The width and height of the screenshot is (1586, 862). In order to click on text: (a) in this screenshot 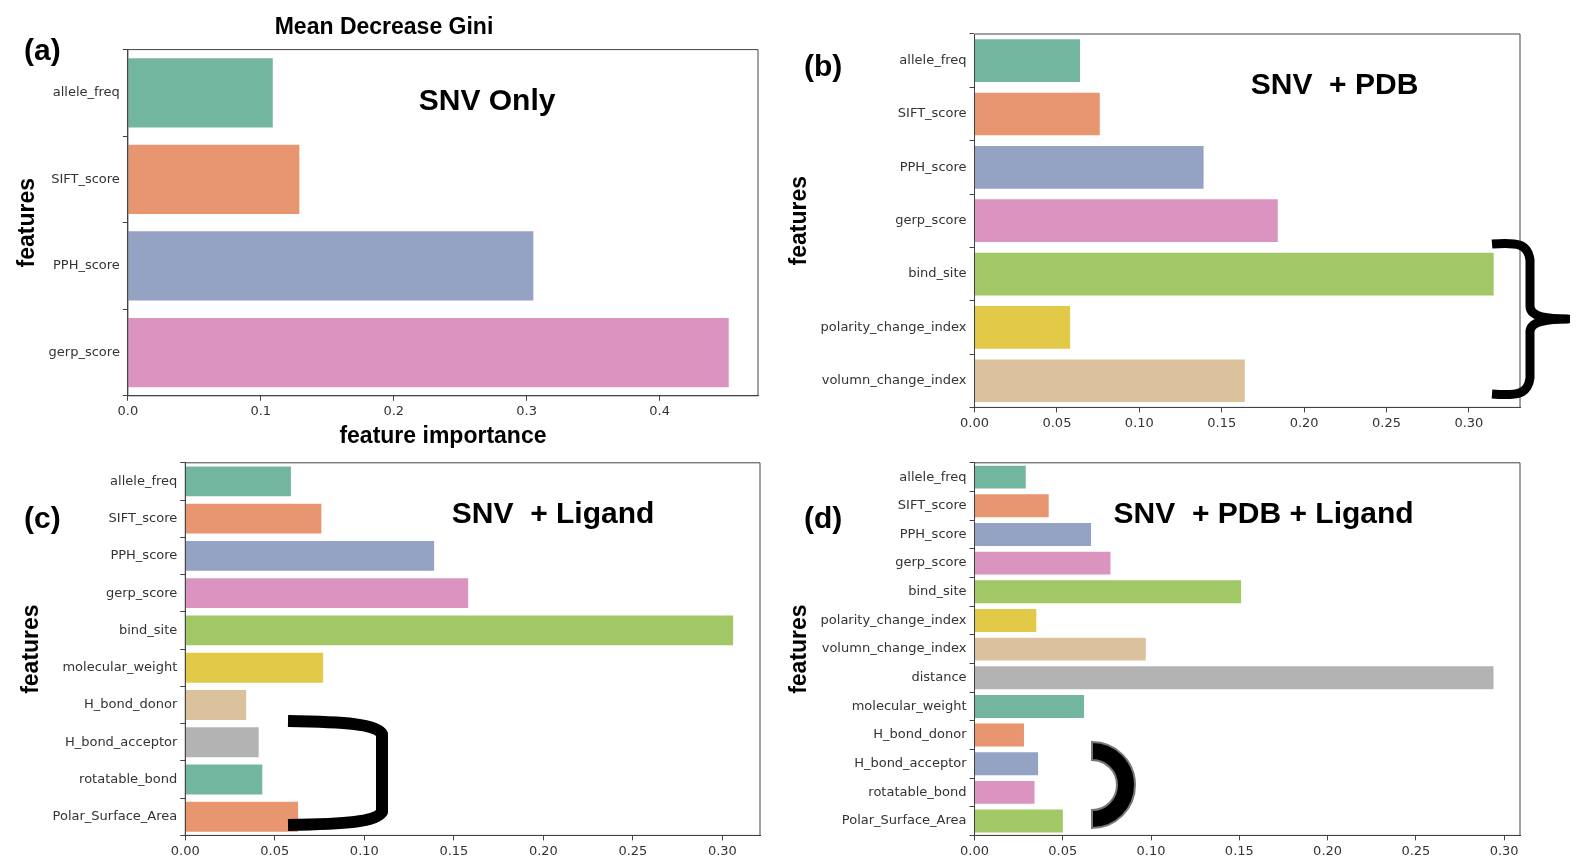, I will do `click(42, 50)`.